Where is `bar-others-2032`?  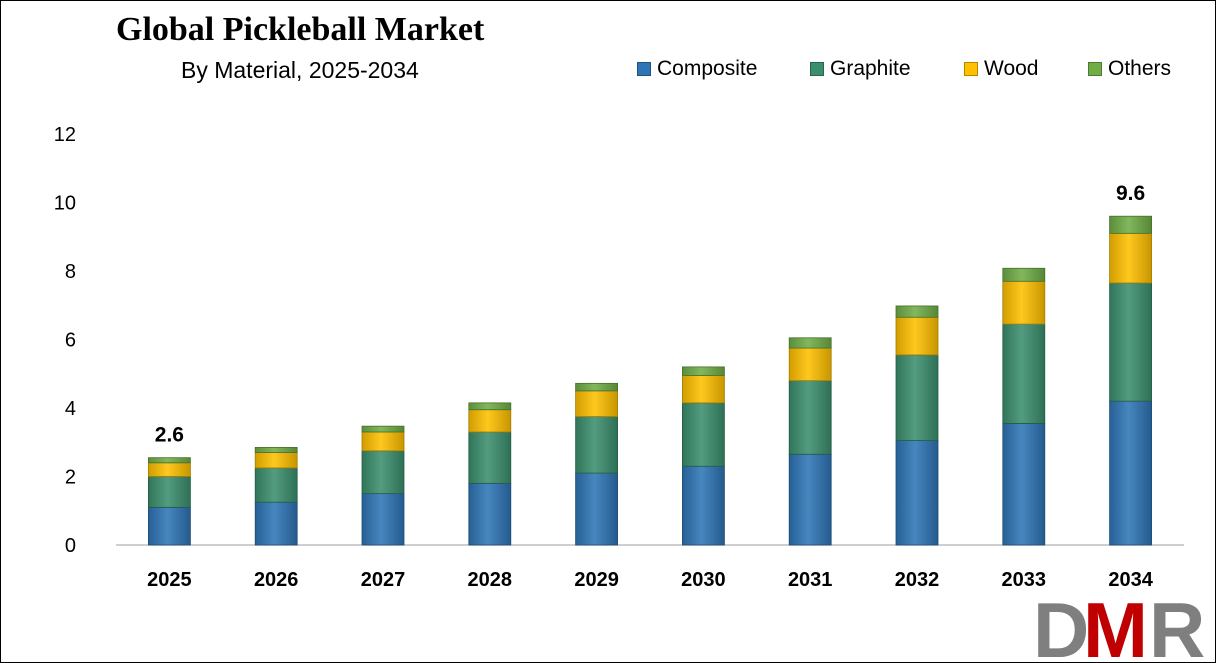 bar-others-2032 is located at coordinates (917, 311).